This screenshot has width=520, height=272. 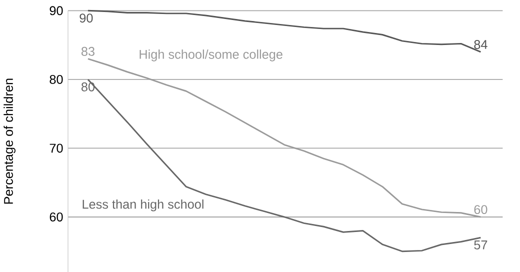 What do you see at coordinates (10, 141) in the screenshot?
I see `y-axis-title: Percentage of children` at bounding box center [10, 141].